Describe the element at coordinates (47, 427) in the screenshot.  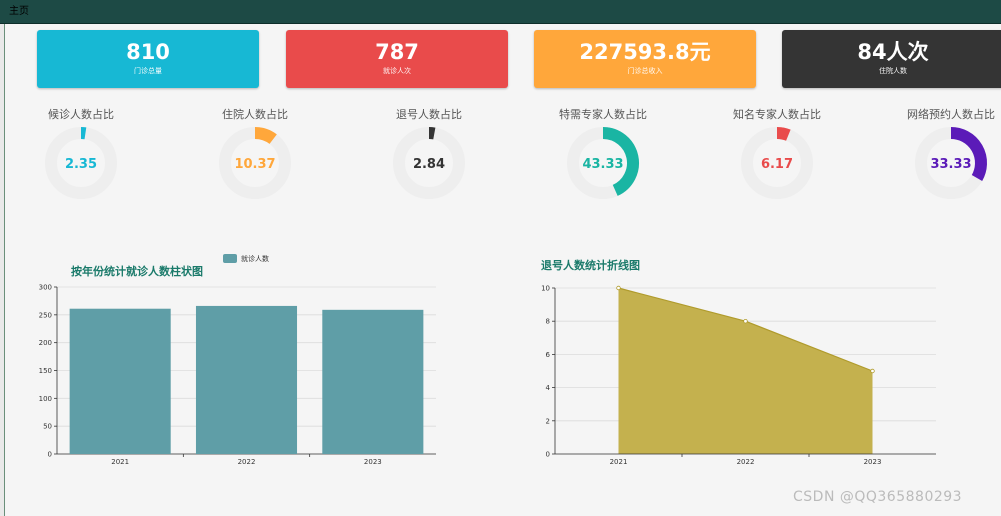
I see `y-tick-label: 50` at that location.